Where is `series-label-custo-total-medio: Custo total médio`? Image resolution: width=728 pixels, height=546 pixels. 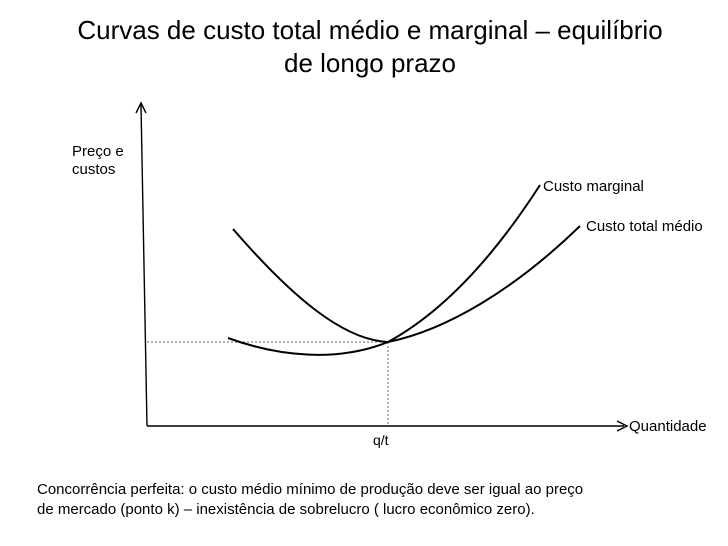
series-label-custo-total-medio: Custo total médio is located at coordinates (644, 226).